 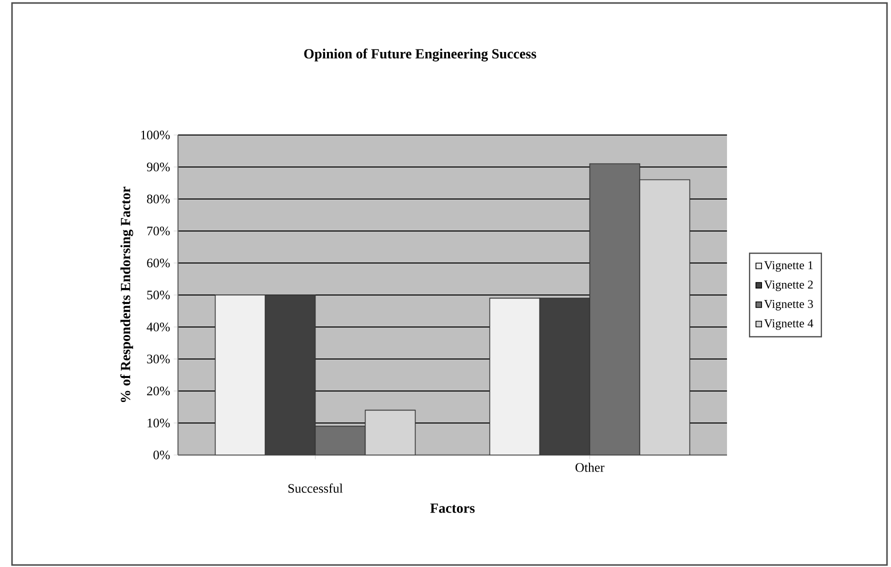 What do you see at coordinates (158, 231) in the screenshot?
I see `y-tick-label: 70%` at bounding box center [158, 231].